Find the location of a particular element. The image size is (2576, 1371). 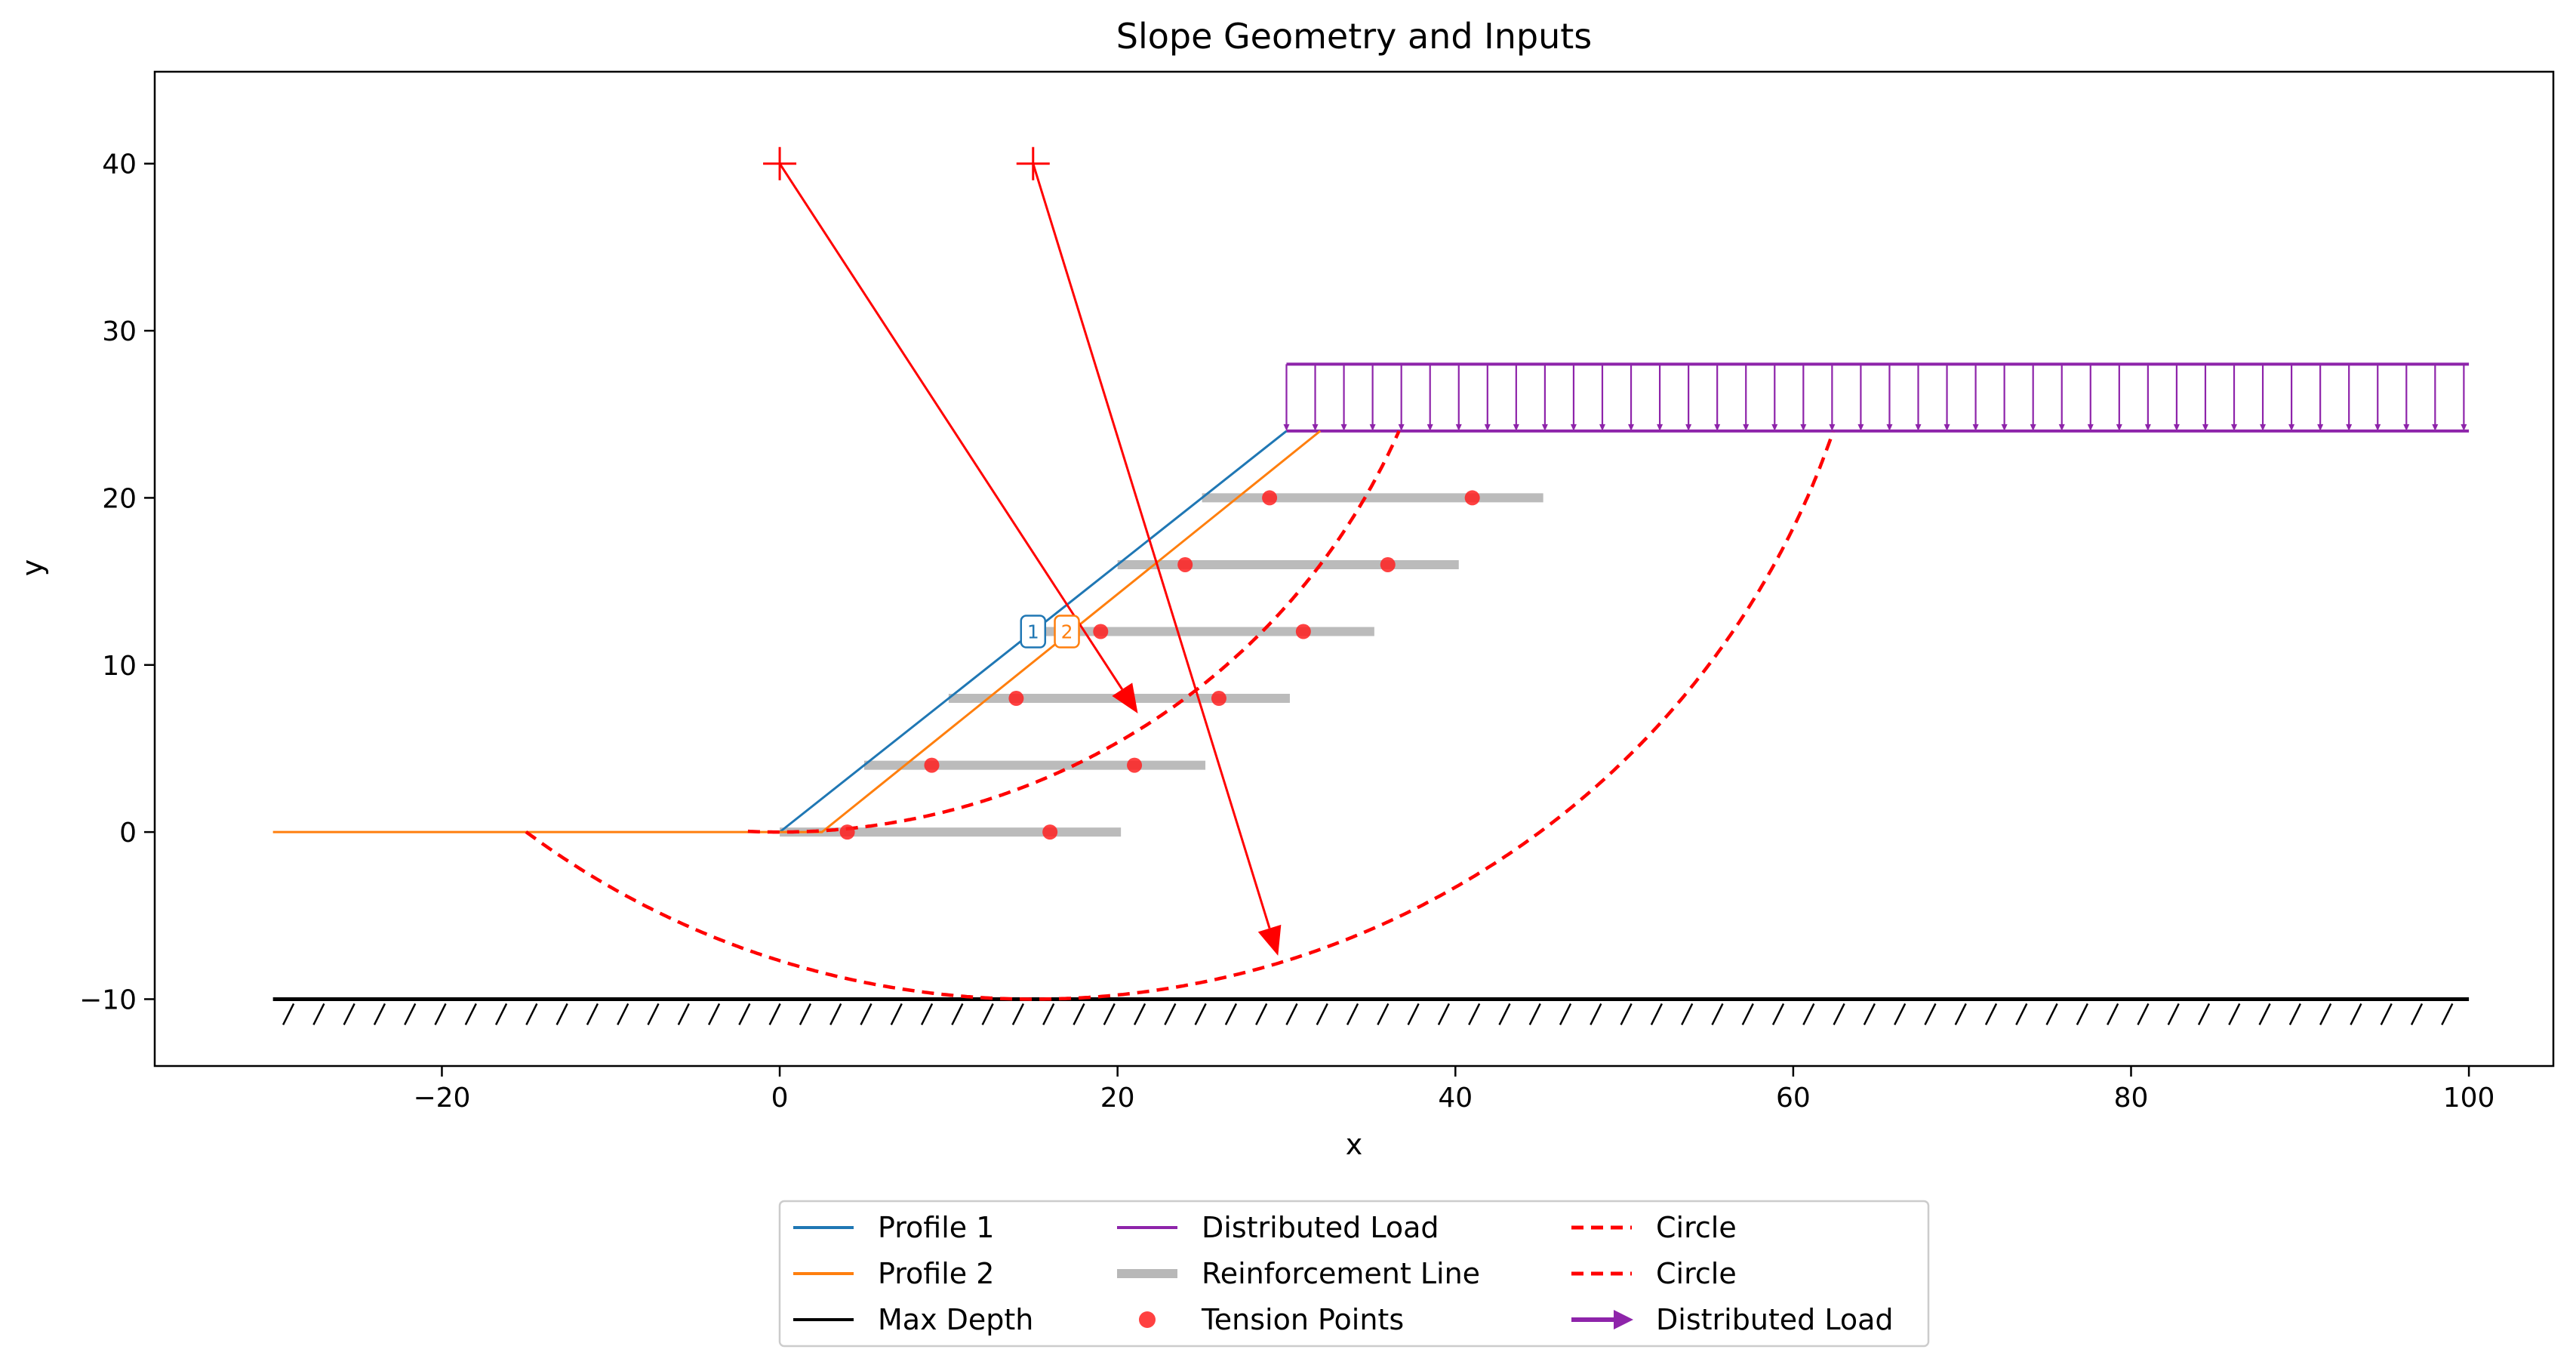

legend-label-0: Profile 1 is located at coordinates (936, 1227).